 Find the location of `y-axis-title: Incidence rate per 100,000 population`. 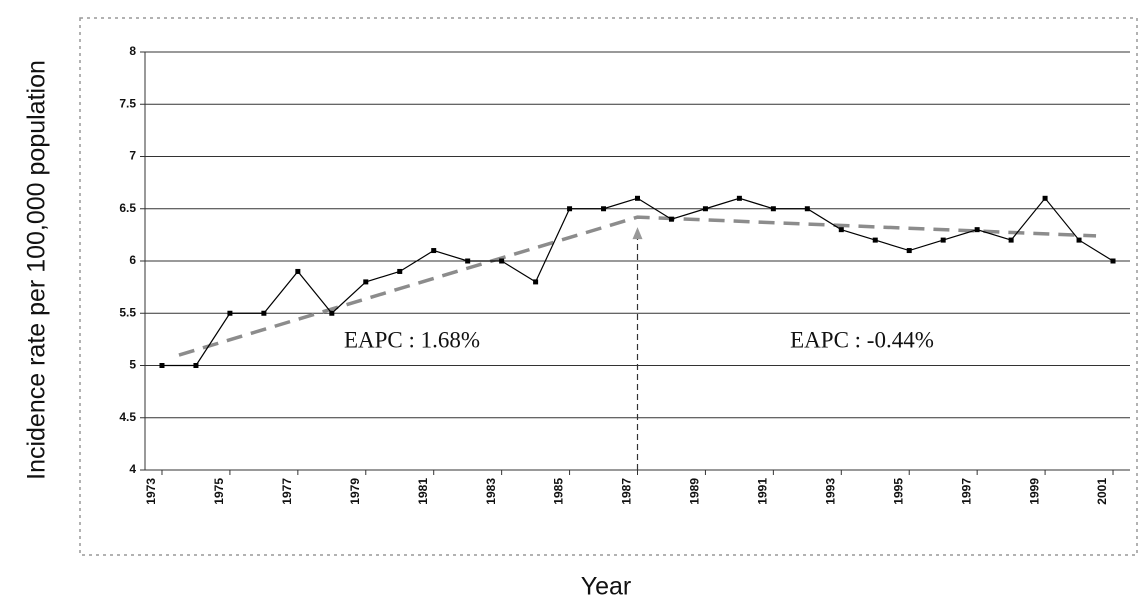

y-axis-title: Incidence rate per 100,000 population is located at coordinates (37, 270).